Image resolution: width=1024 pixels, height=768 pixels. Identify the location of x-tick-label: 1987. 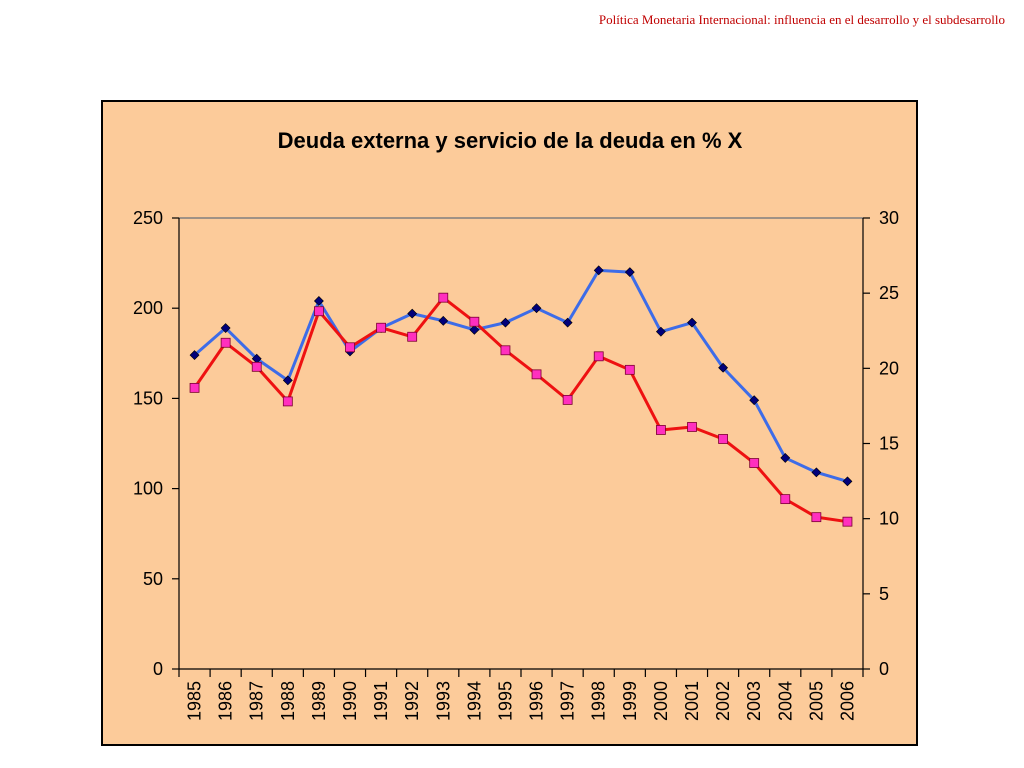
(257, 701).